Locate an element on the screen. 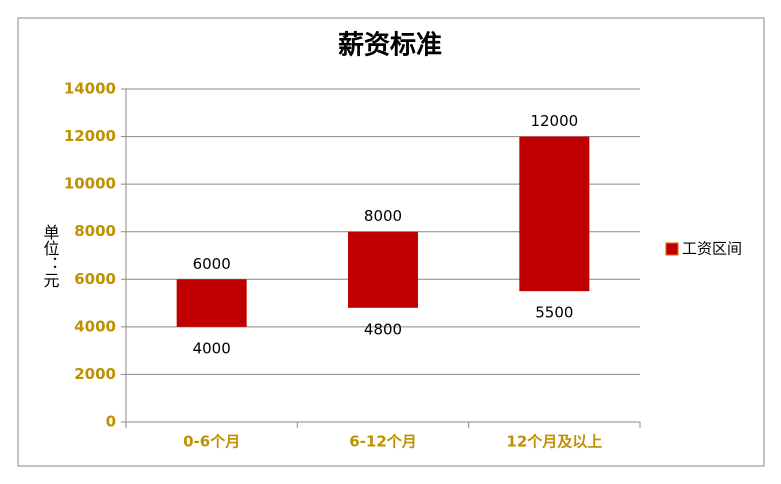  x-tick-label: 0-6个月 is located at coordinates (211, 442).